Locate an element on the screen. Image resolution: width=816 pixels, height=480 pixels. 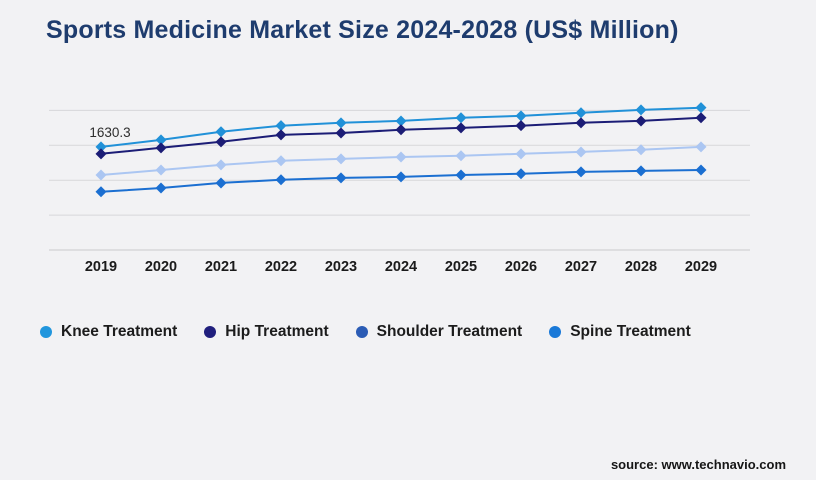
legend-item-spine-treatment: Spine Treatment is located at coordinates (620, 332).